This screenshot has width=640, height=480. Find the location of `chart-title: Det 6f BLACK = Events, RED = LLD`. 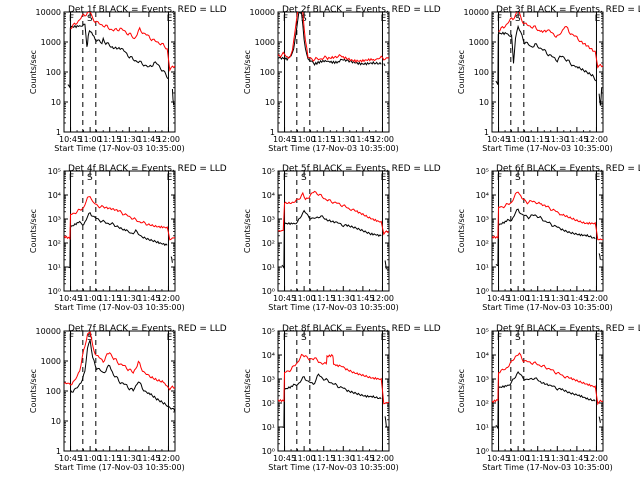

chart-title: Det 6f BLACK = Events, RED = LLD is located at coordinates (568, 169).